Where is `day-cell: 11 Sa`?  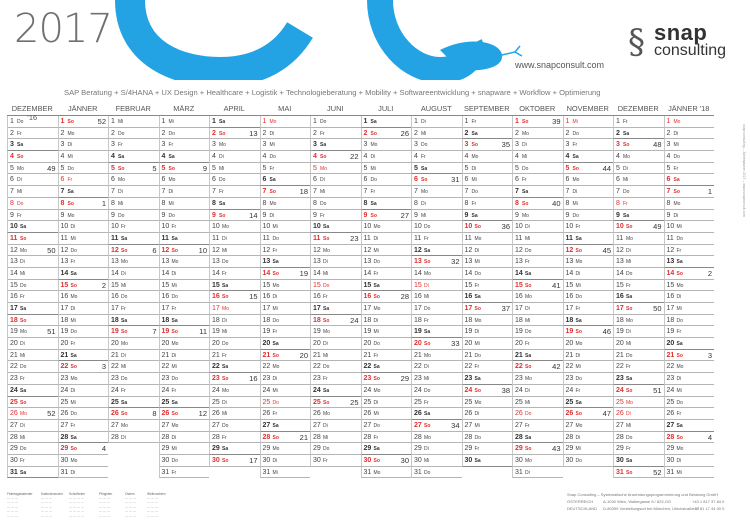
day-cell: 11 Sa is located at coordinates (133, 238).